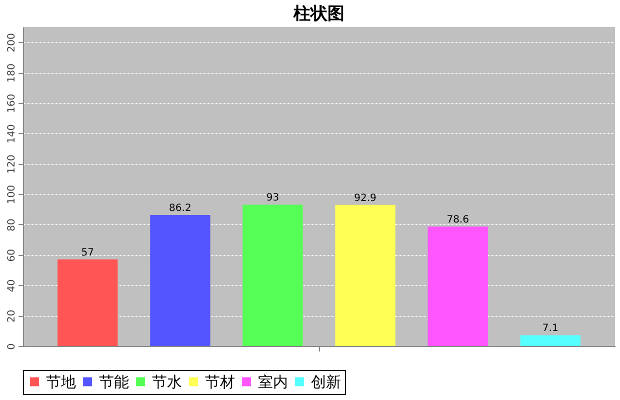  What do you see at coordinates (550, 328) in the screenshot?
I see `data-label: 7.1` at bounding box center [550, 328].